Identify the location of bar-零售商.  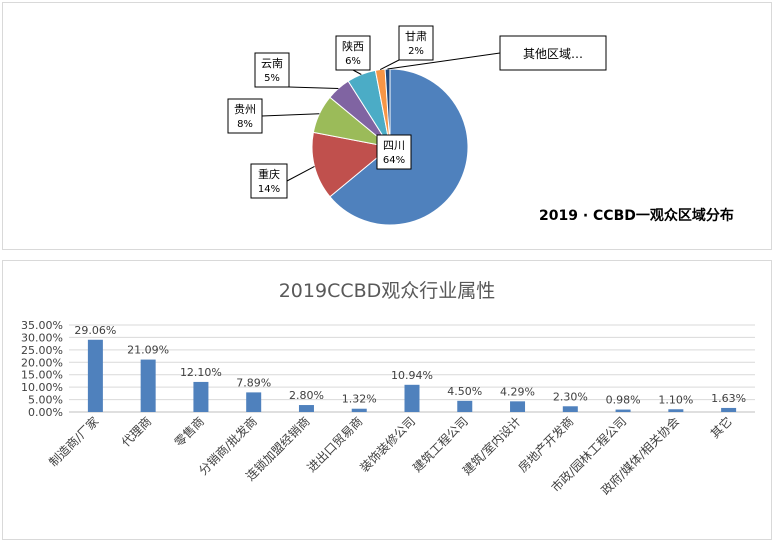
(201, 396).